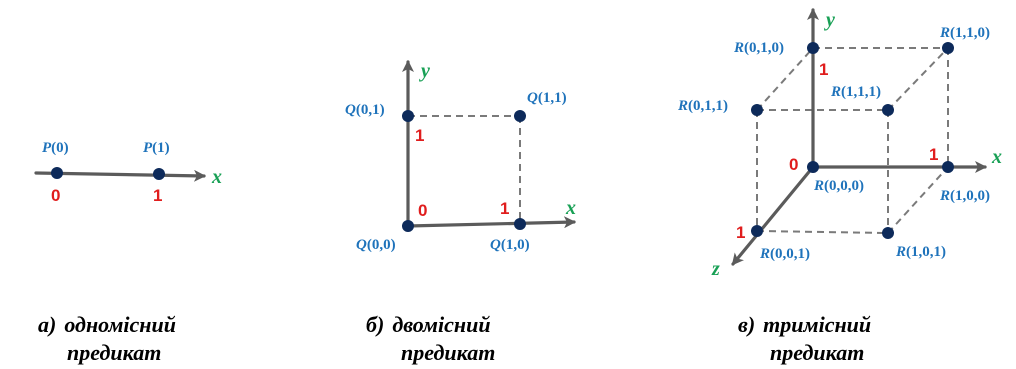 This screenshot has height=369, width=1016. I want to click on point-q11, so click(520, 116).